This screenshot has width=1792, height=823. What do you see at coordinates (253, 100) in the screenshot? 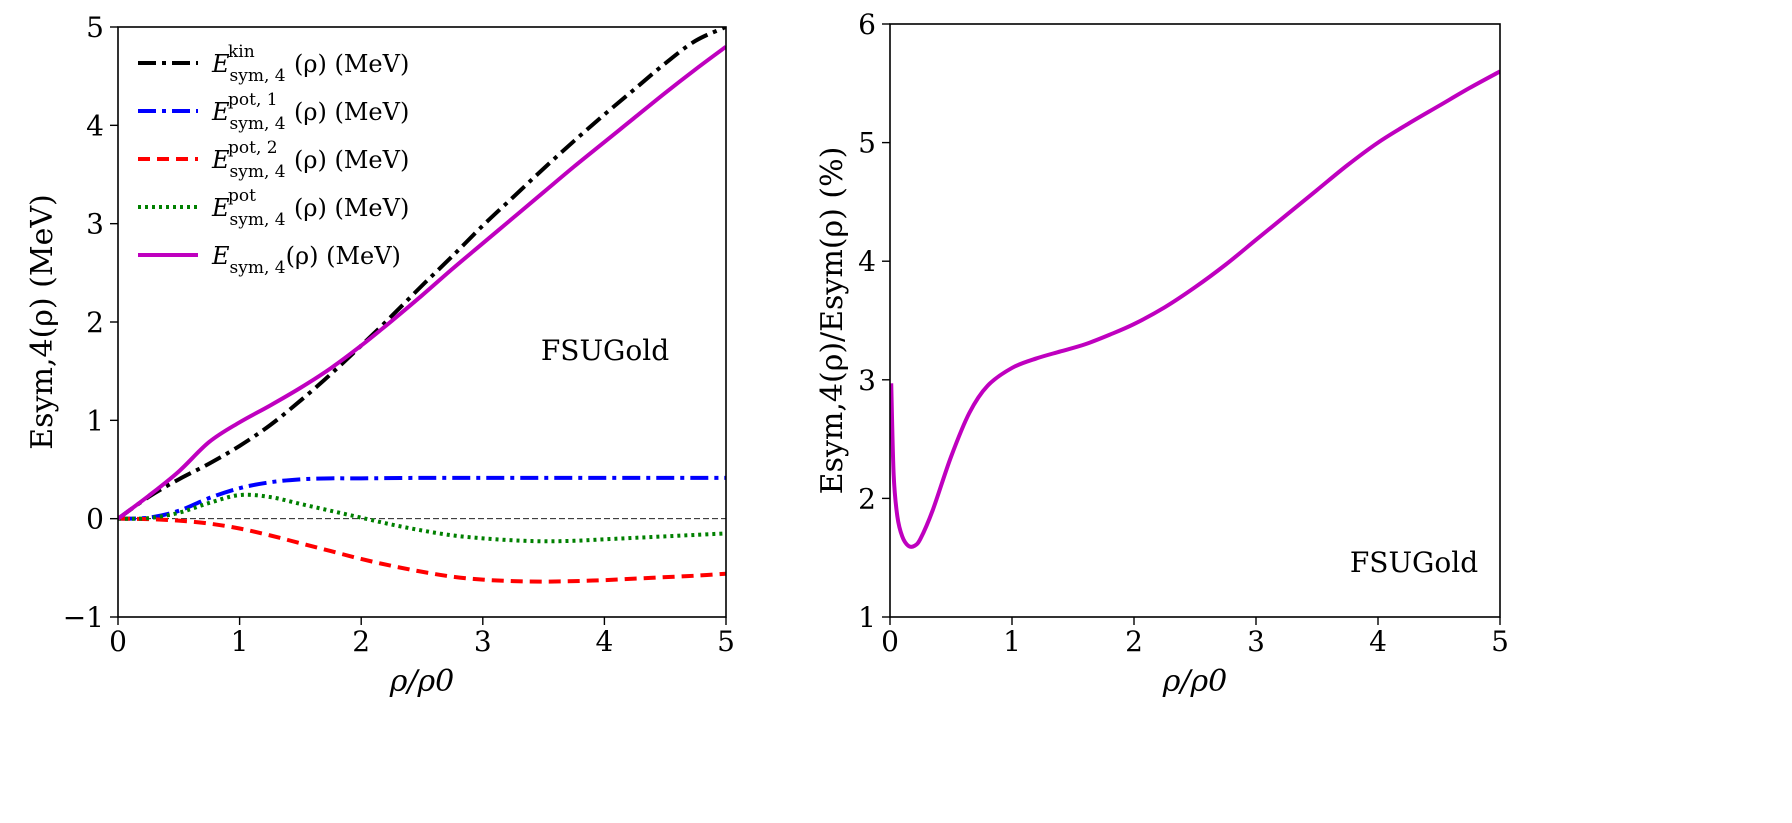
I see `legend-label-superscript: pot, 1` at bounding box center [253, 100].